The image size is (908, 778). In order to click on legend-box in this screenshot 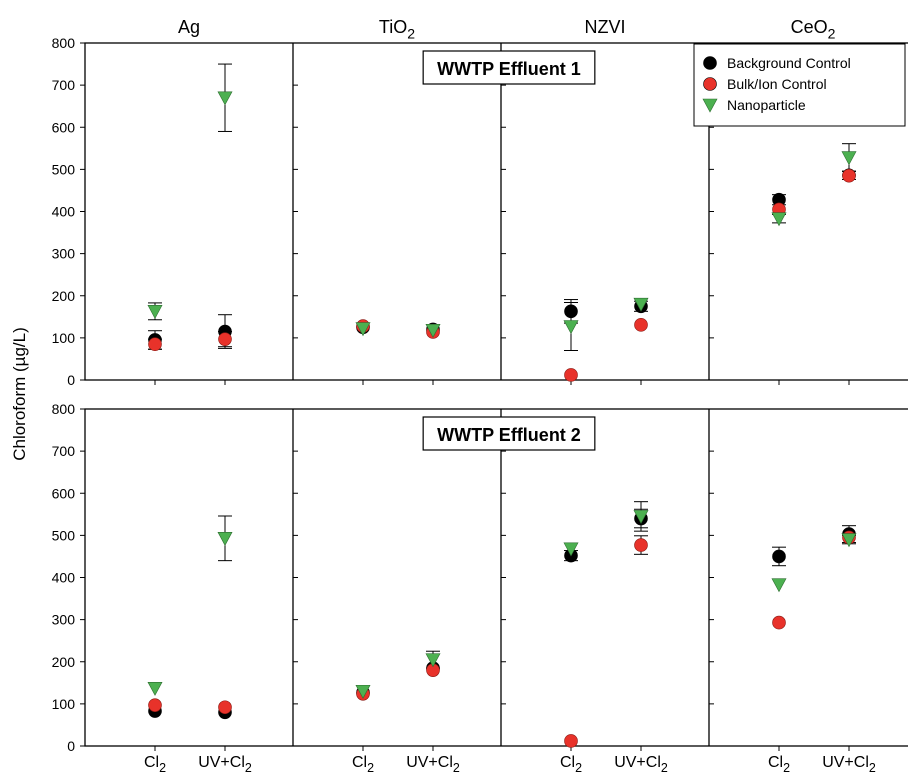, I will do `click(799, 85)`.